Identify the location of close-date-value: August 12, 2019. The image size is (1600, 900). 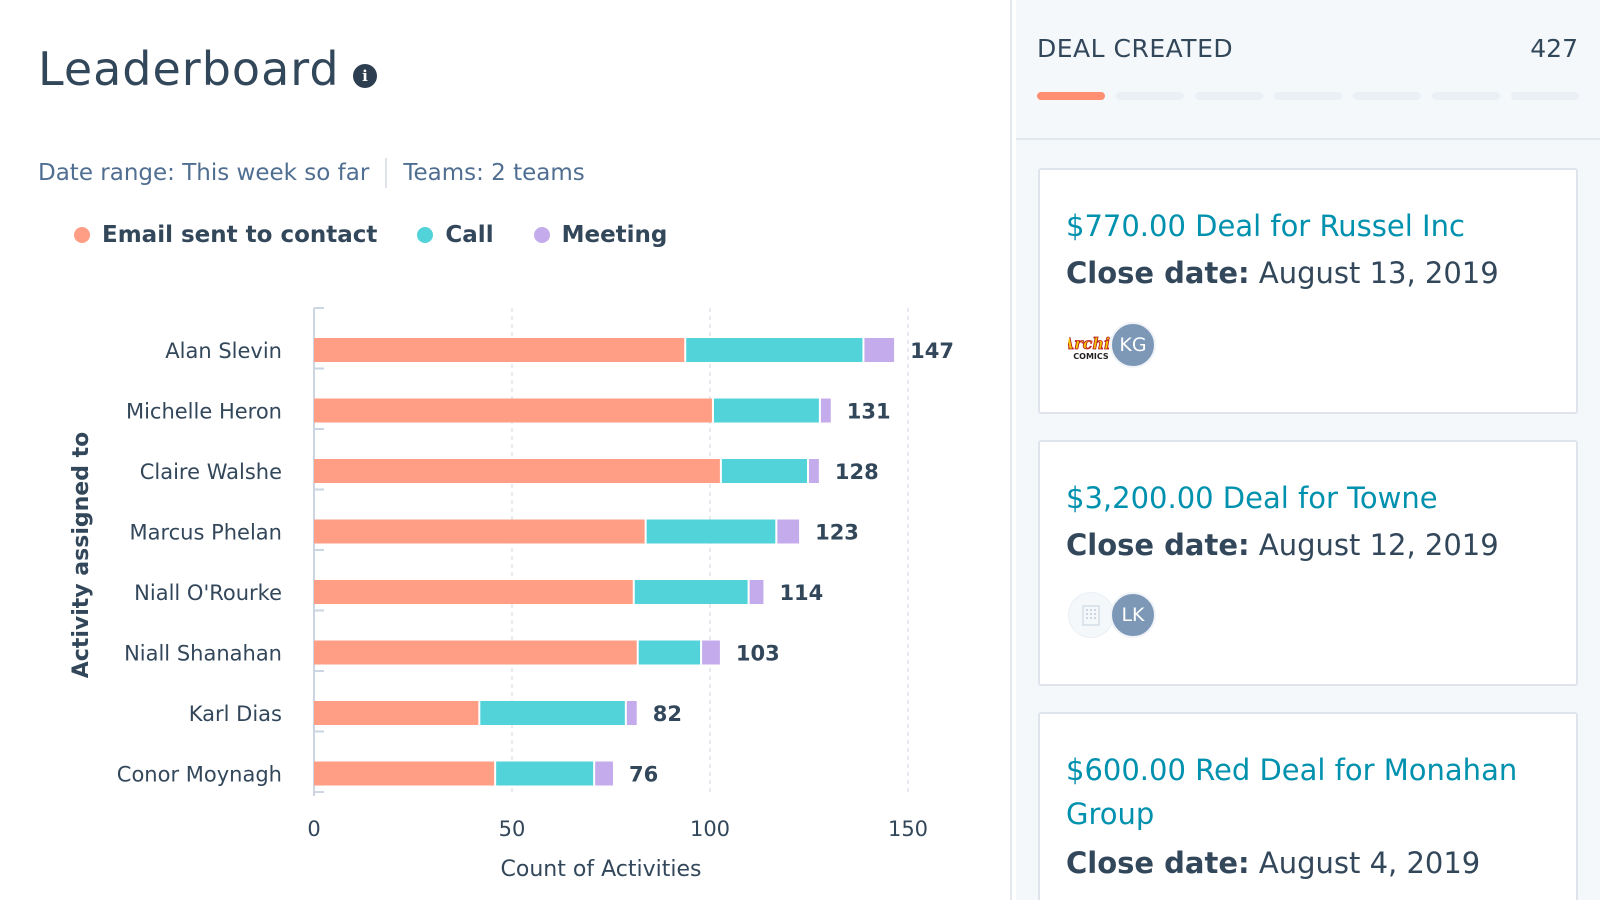
(1378, 545).